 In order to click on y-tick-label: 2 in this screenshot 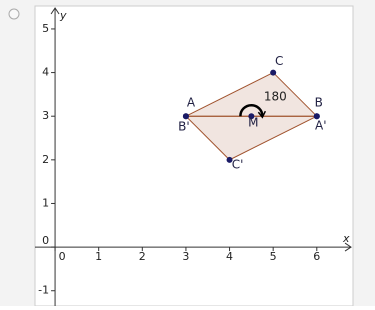, I will do `click(45, 159)`.